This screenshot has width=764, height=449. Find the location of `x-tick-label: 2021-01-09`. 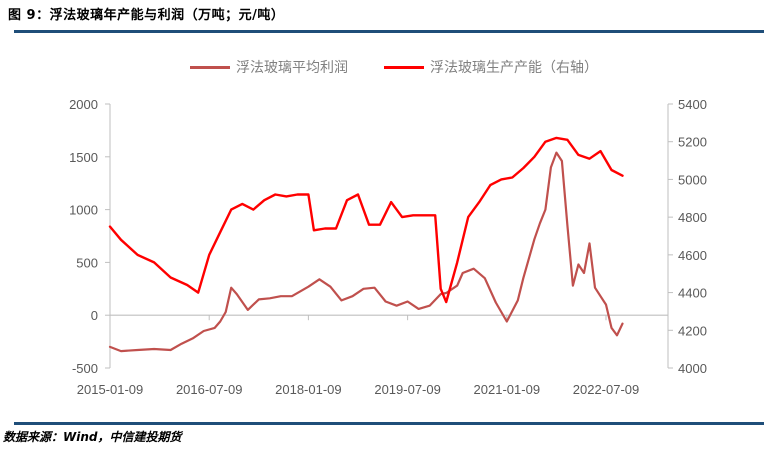

x-tick-label: 2021-01-09 is located at coordinates (507, 389).